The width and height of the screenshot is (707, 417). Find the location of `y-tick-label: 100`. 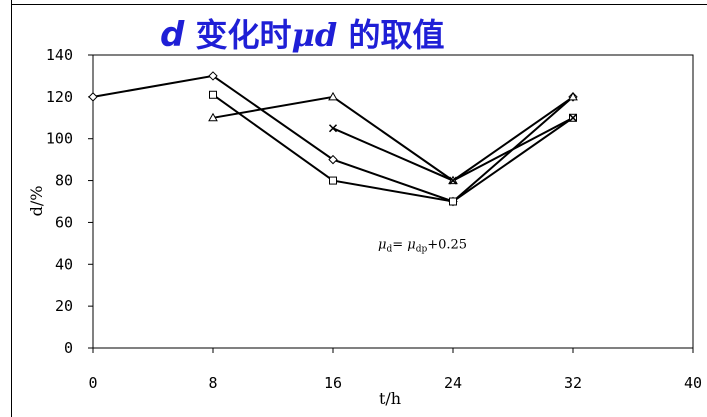

y-tick-label: 100 is located at coordinates (59, 139).